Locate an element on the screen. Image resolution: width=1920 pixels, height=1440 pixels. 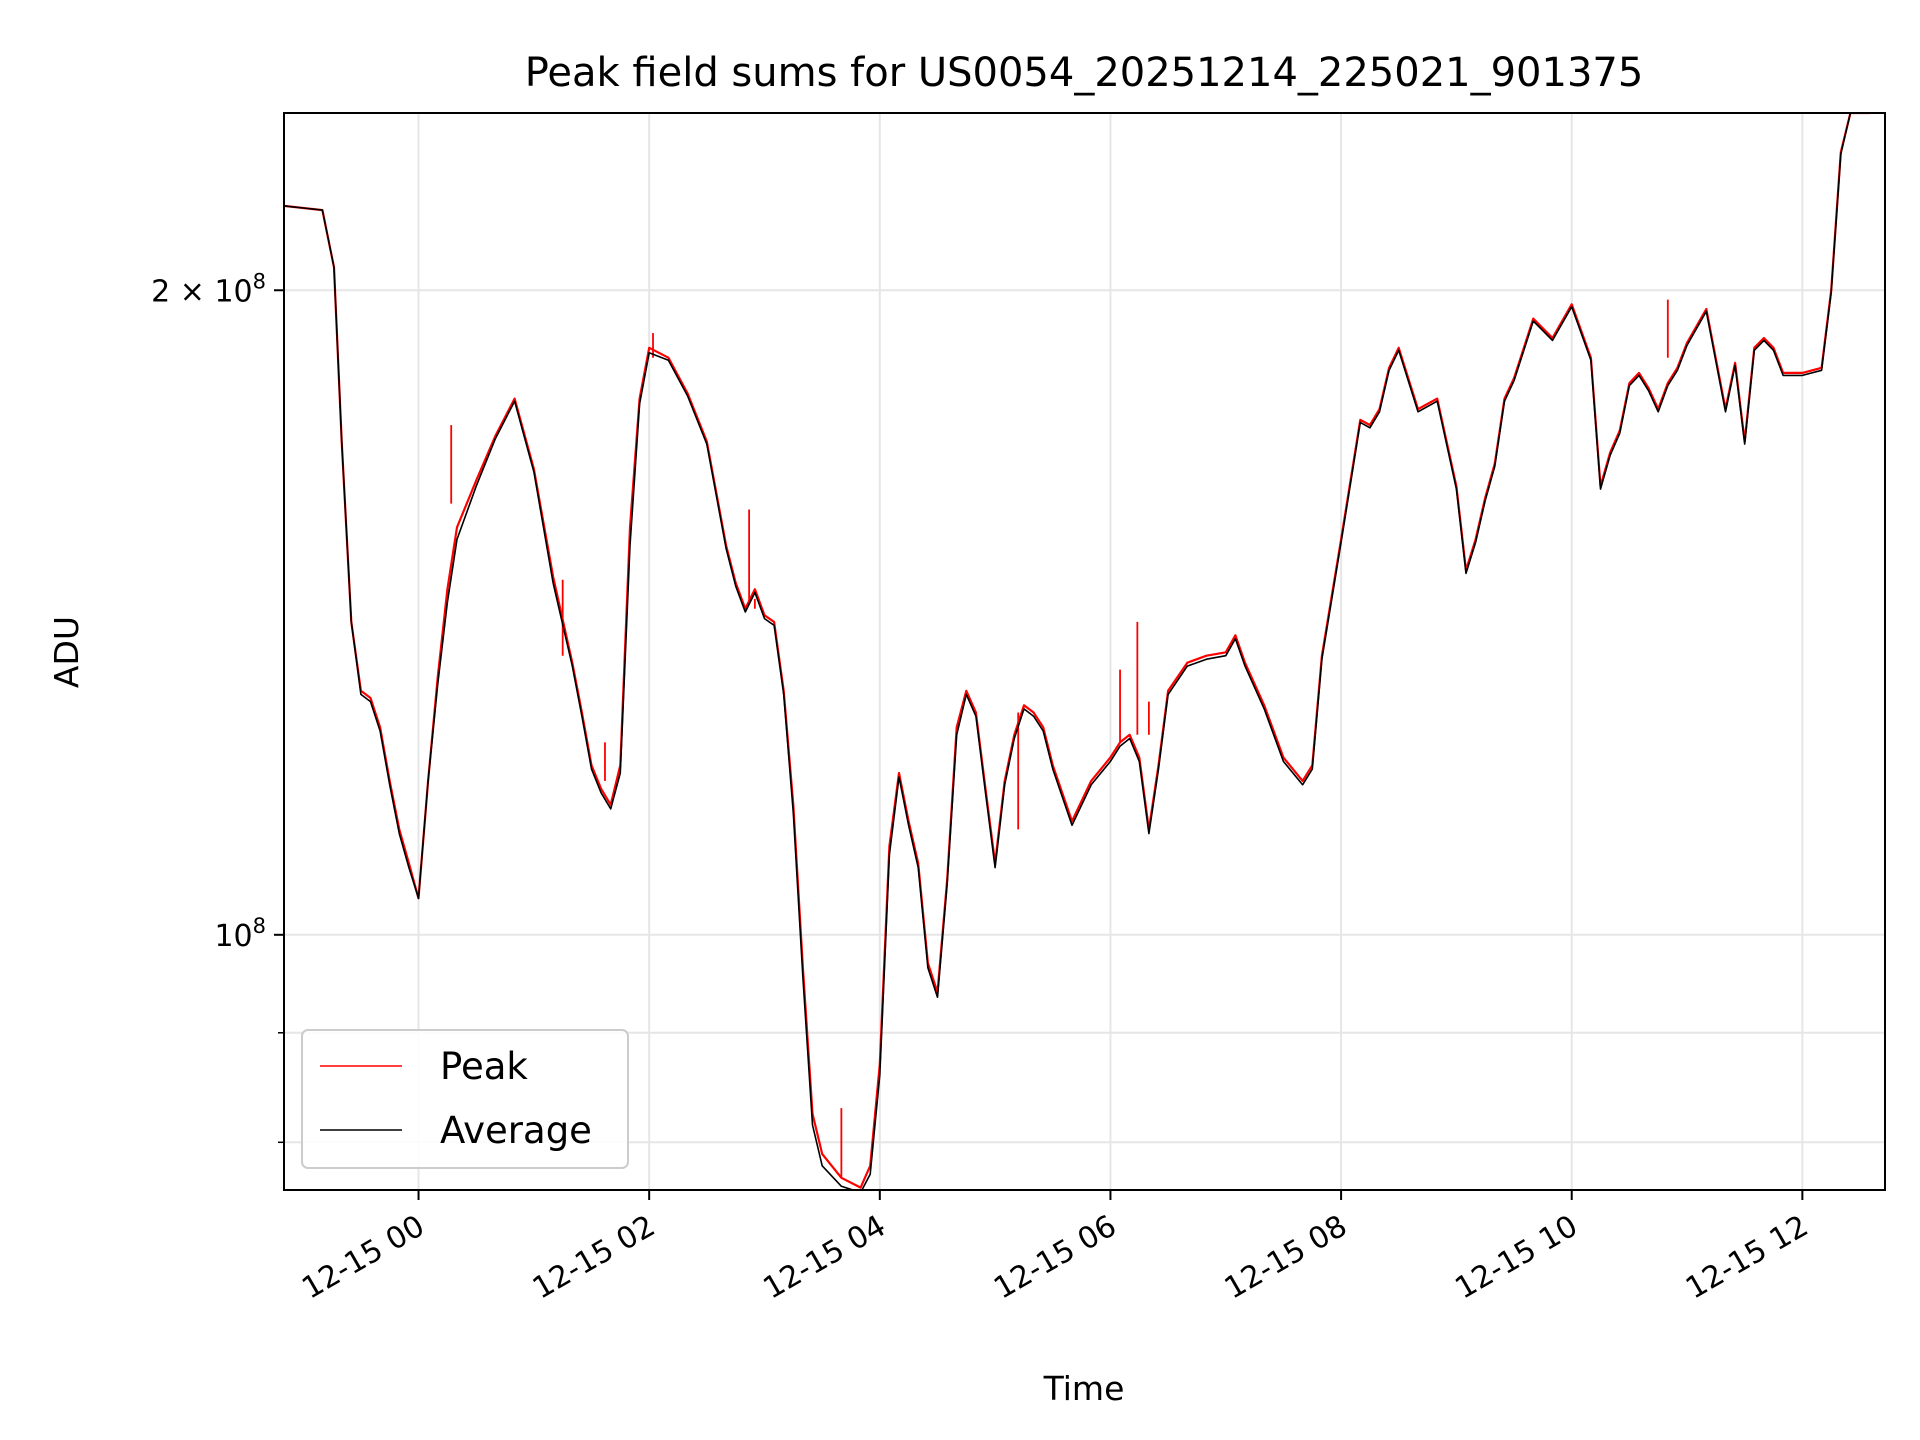
y-tick-label: 108 is located at coordinates (240, 934).